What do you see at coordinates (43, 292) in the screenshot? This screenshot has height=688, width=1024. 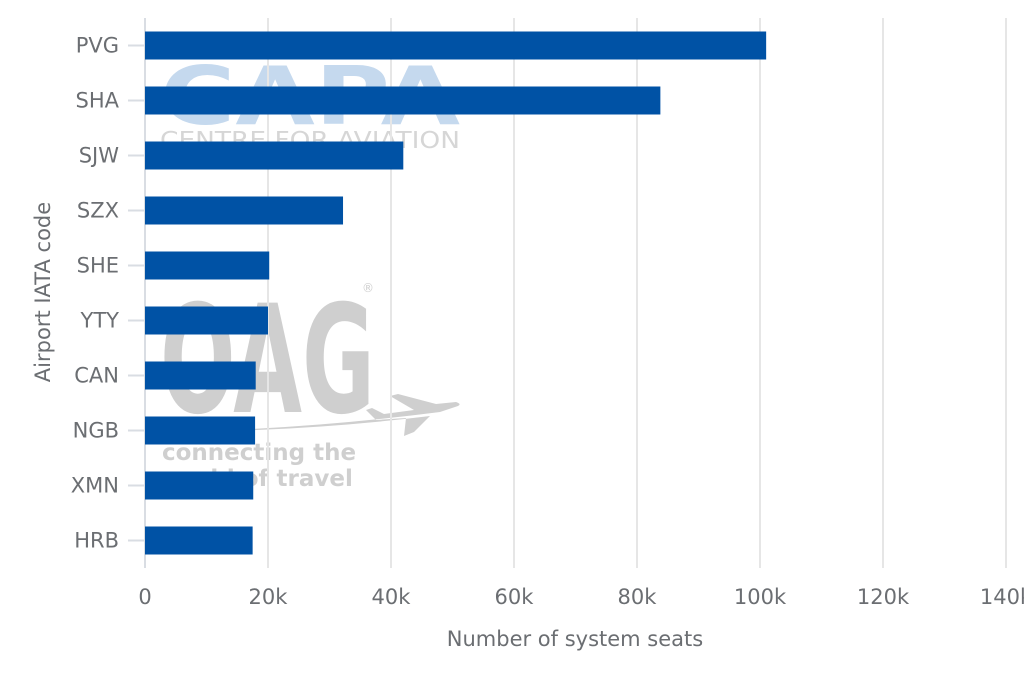 I see `y-axis-title: Airport IATA code` at bounding box center [43, 292].